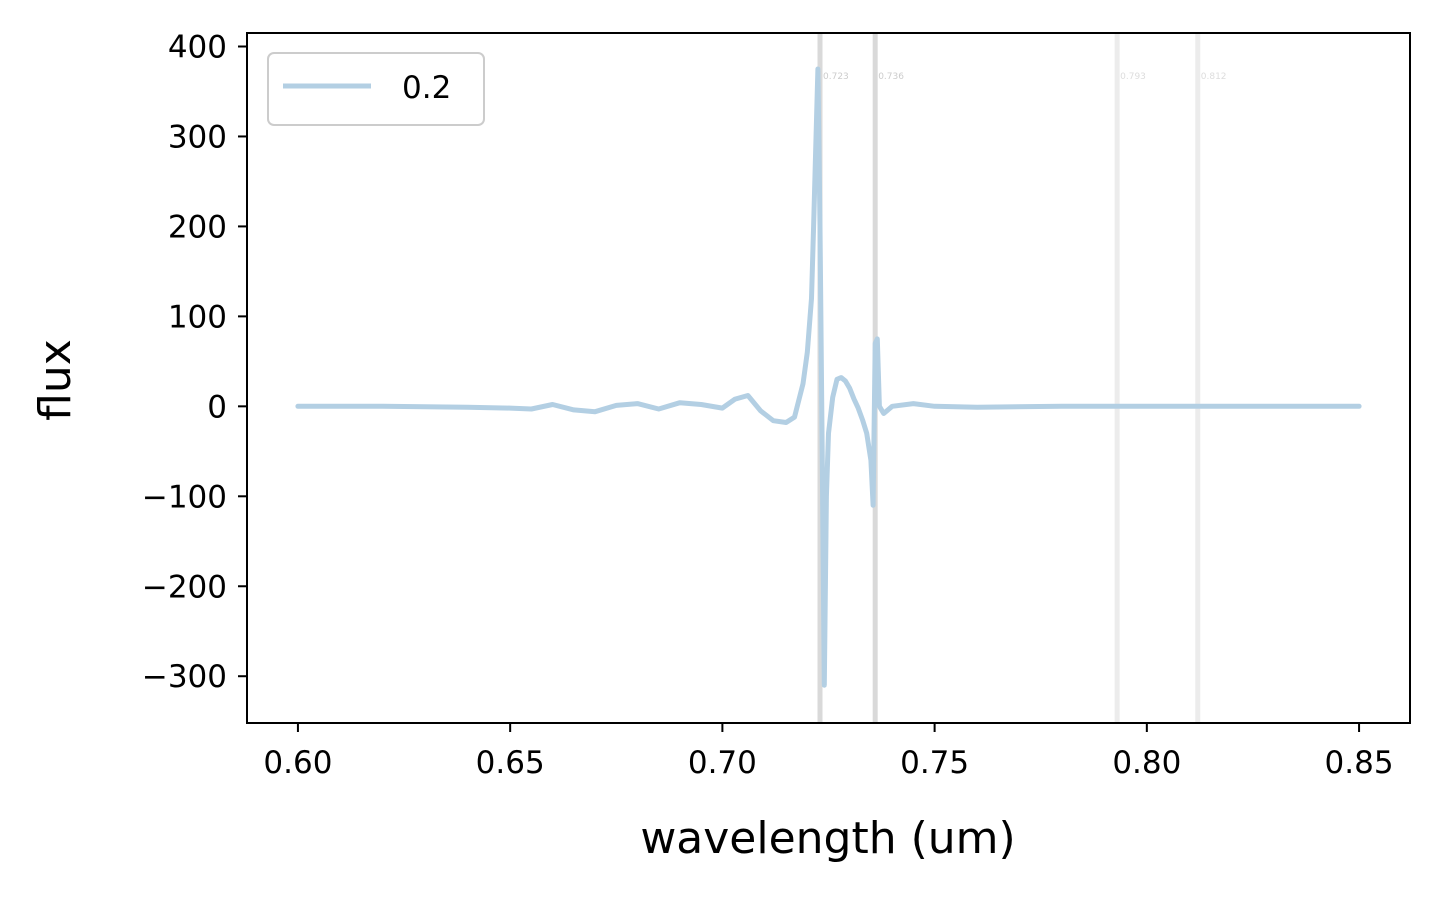 This screenshot has height=898, width=1439. I want to click on vertical-marker-label: 0.736, so click(891, 77).